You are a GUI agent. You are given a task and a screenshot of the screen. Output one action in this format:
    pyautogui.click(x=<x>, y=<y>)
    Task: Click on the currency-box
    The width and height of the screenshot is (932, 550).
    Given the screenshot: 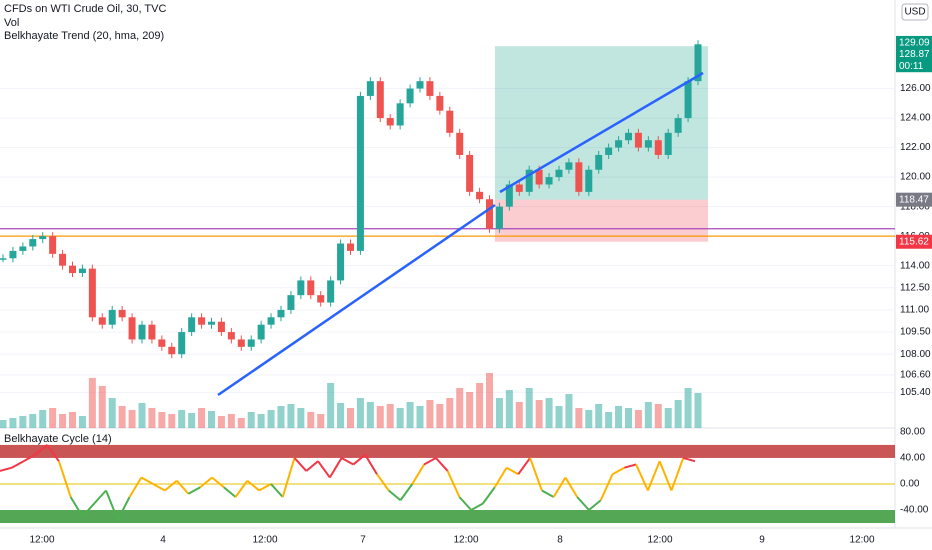 What is the action you would take?
    pyautogui.click(x=915, y=12)
    